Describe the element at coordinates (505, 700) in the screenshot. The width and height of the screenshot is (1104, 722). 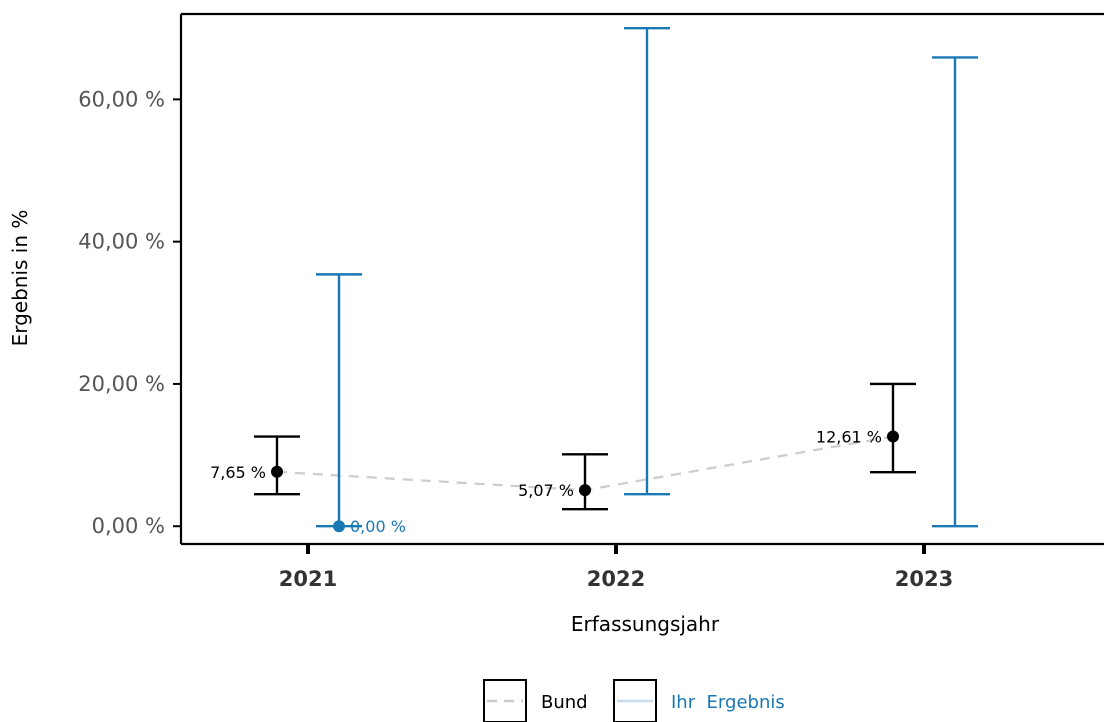
I see `legend-key-bund` at that location.